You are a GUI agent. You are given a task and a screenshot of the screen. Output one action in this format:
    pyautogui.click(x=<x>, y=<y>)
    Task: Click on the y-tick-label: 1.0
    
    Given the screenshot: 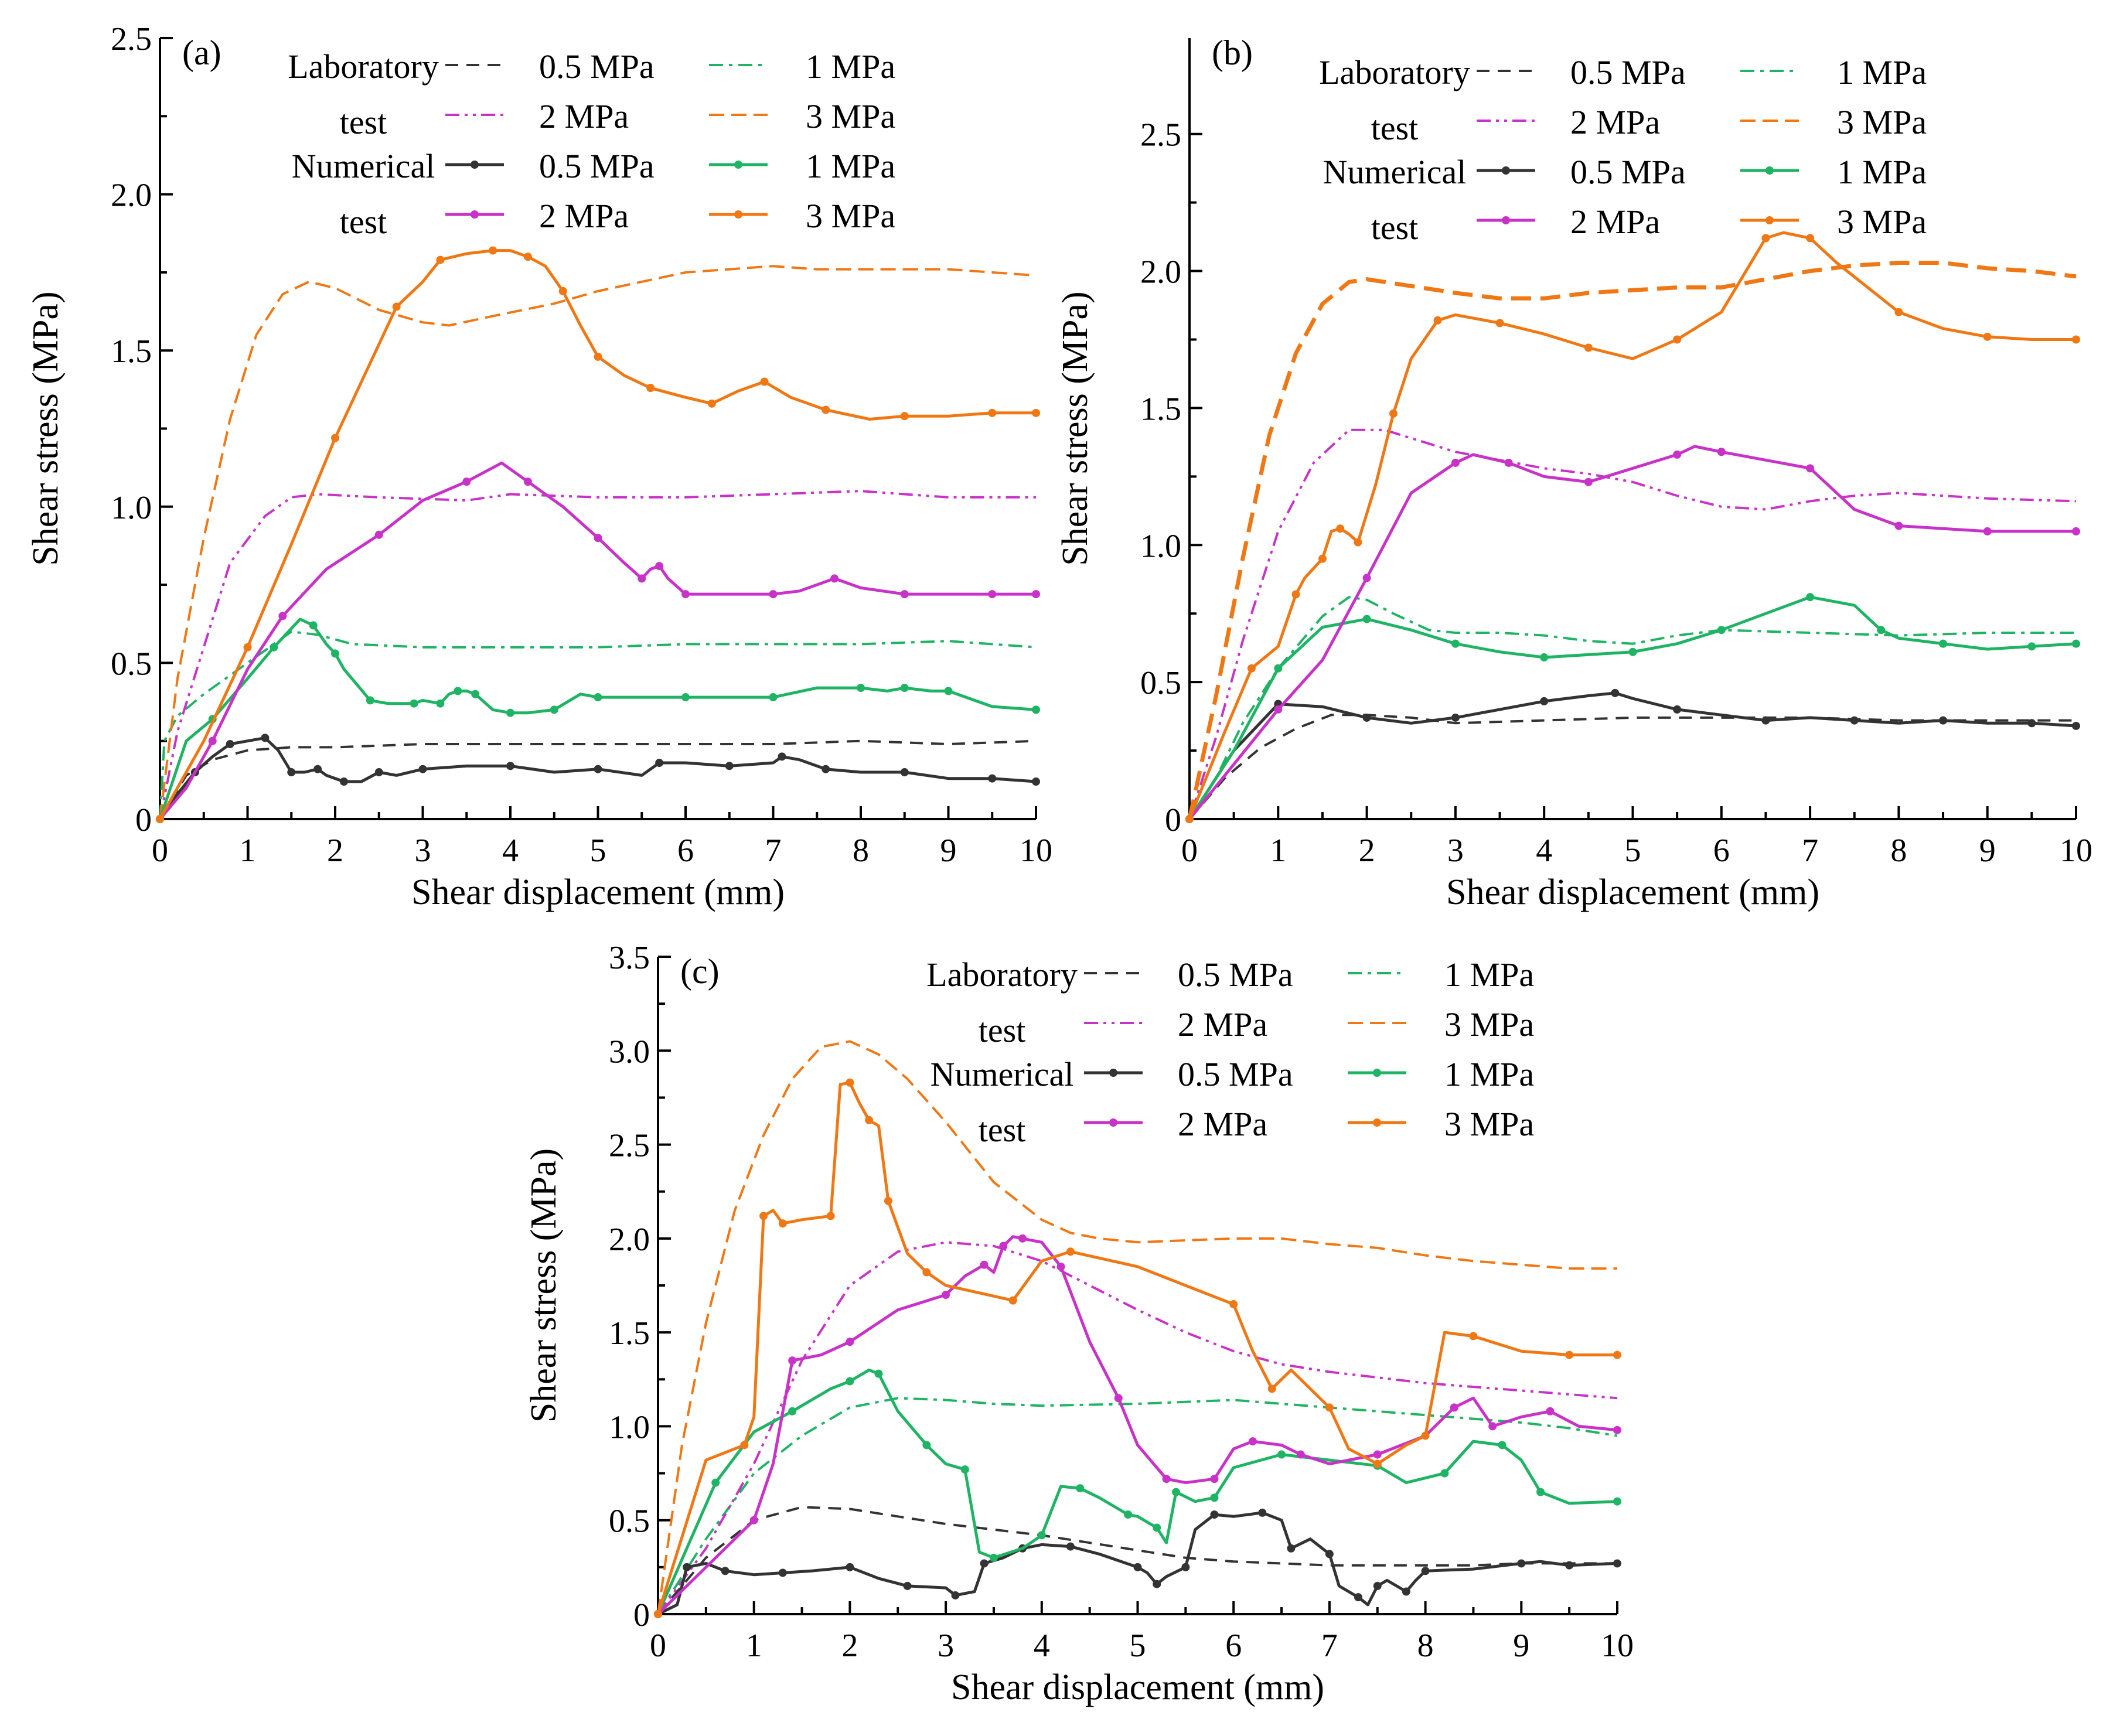 What is the action you would take?
    pyautogui.click(x=1160, y=546)
    